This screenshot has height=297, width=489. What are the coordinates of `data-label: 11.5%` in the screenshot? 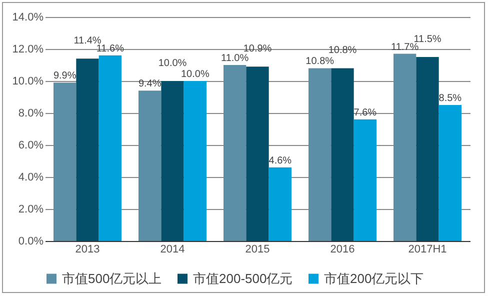 It's located at (428, 39).